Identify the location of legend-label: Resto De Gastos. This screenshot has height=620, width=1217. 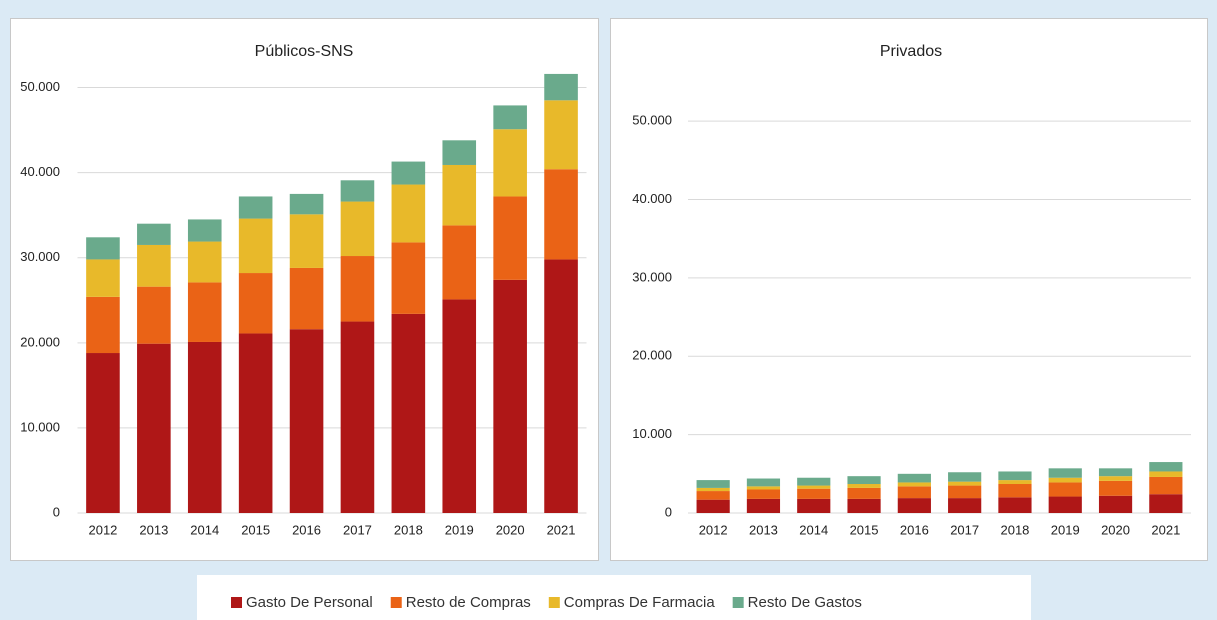
(805, 602).